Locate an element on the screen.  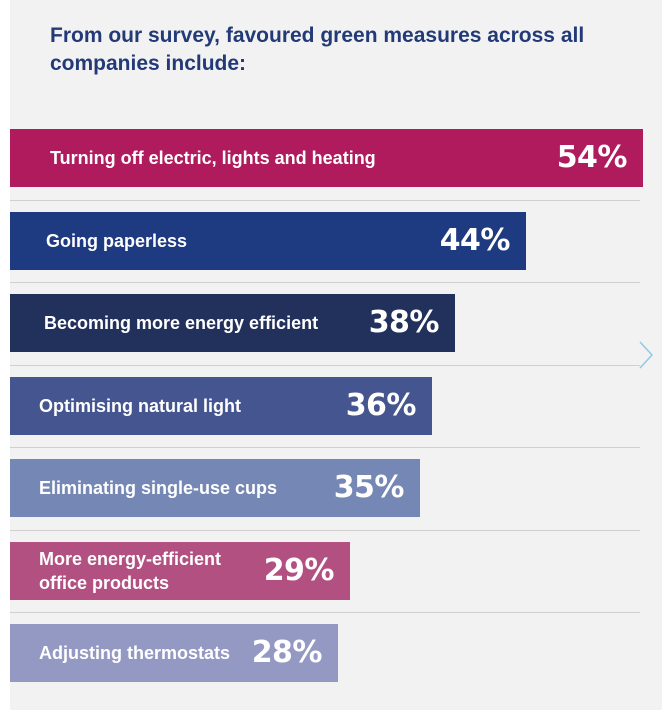
bar: Adjusting thermostats 28% is located at coordinates (174, 653).